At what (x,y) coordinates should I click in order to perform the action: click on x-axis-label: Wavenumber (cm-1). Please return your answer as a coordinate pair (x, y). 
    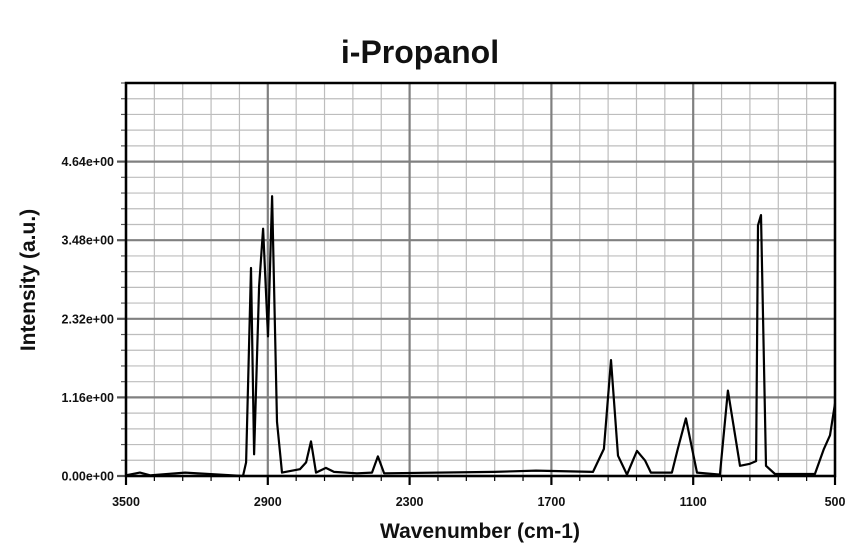
    Looking at the image, I should click on (480, 531).